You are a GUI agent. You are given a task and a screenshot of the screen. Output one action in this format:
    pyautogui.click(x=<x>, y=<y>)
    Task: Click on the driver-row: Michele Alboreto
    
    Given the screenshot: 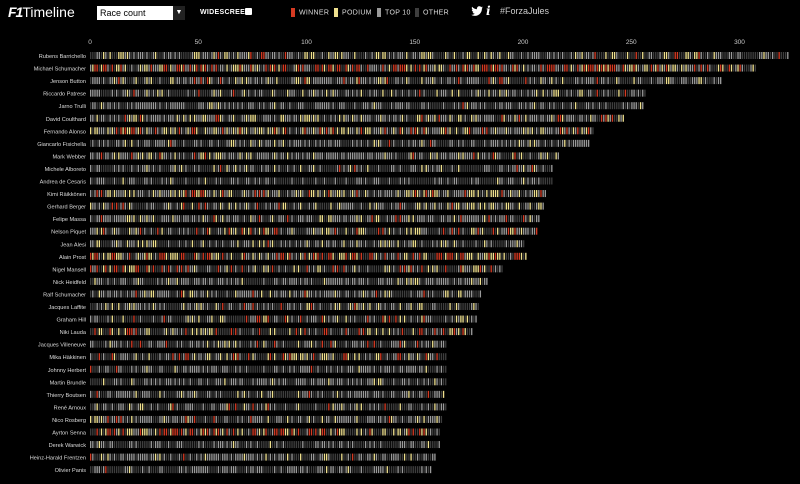 What is the action you would take?
    pyautogui.click(x=299, y=168)
    